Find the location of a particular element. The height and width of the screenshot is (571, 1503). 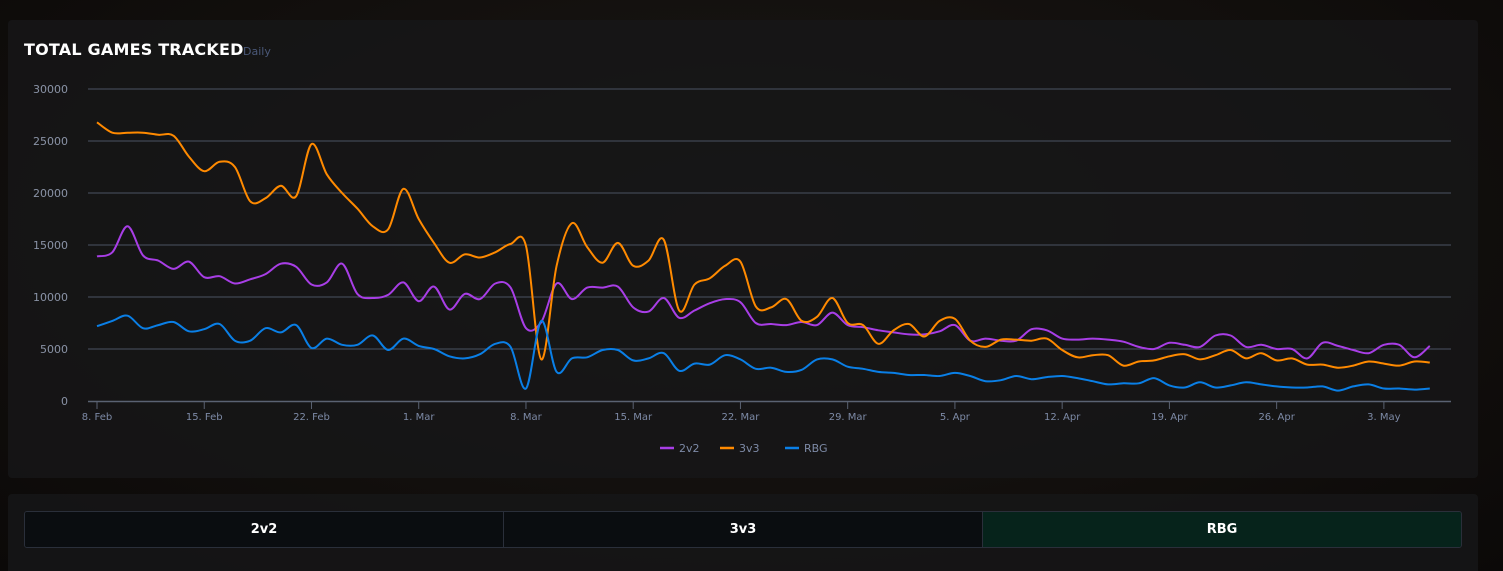

y-tick-label: 25000 is located at coordinates (50, 141).